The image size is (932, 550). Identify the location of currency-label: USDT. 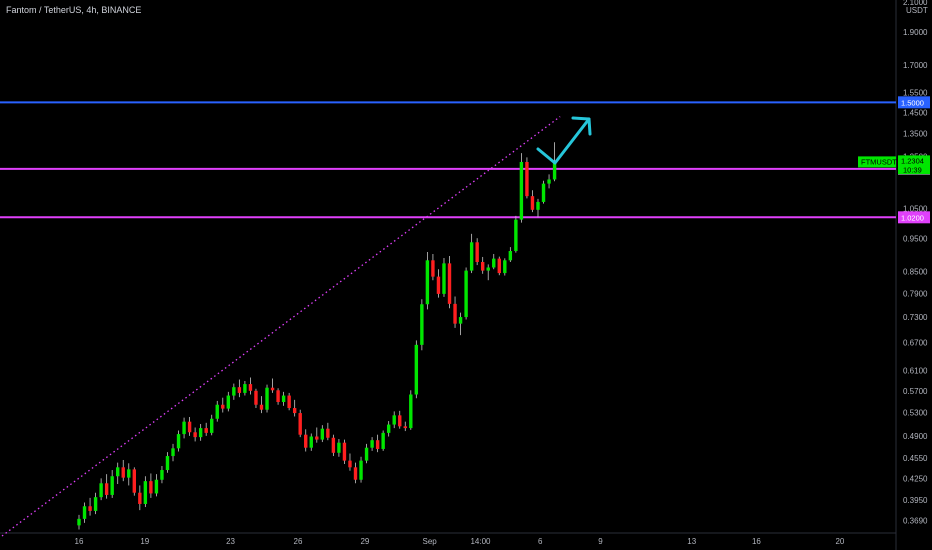
(917, 10).